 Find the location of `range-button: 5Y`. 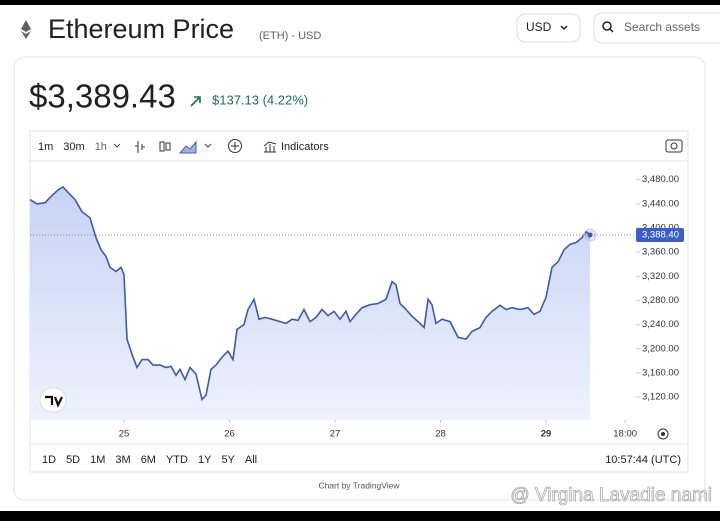

range-button: 5Y is located at coordinates (228, 460).